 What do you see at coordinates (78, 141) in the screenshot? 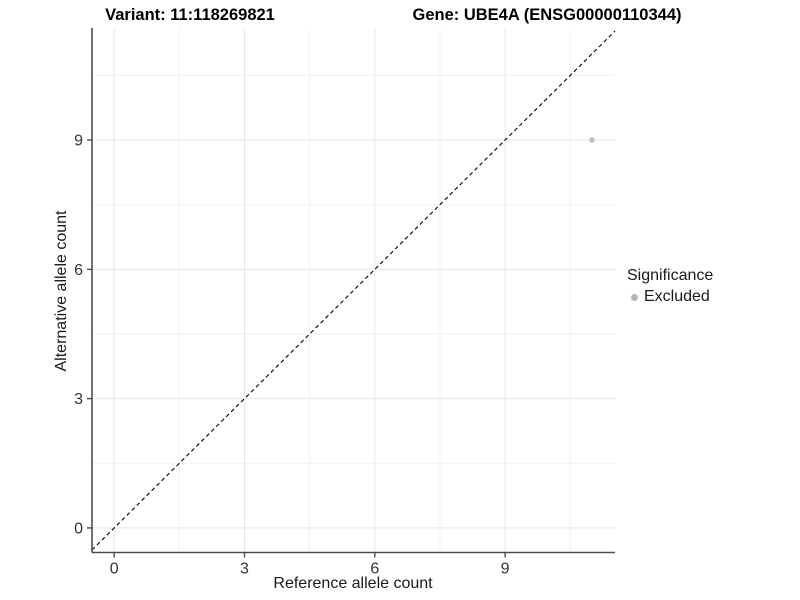
I see `y-tick-label: 9` at bounding box center [78, 141].